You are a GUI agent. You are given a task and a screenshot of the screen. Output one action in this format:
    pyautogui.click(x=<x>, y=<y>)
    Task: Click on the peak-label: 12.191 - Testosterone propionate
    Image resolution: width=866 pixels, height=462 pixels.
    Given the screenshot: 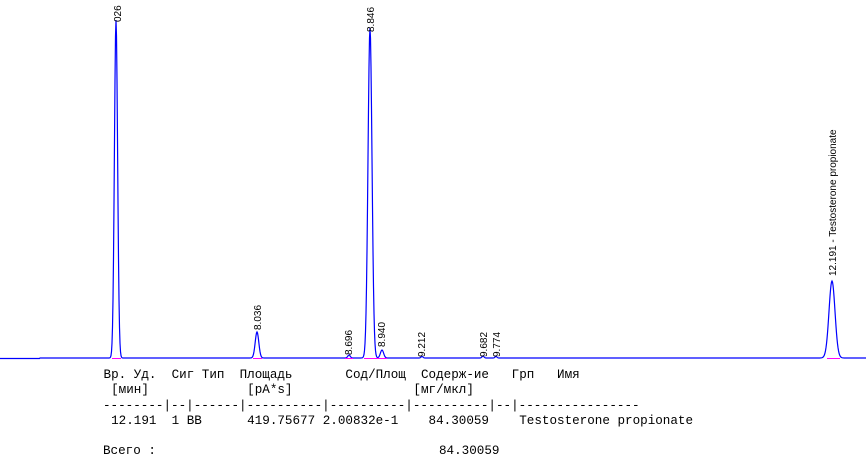 What is the action you would take?
    pyautogui.click(x=833, y=202)
    